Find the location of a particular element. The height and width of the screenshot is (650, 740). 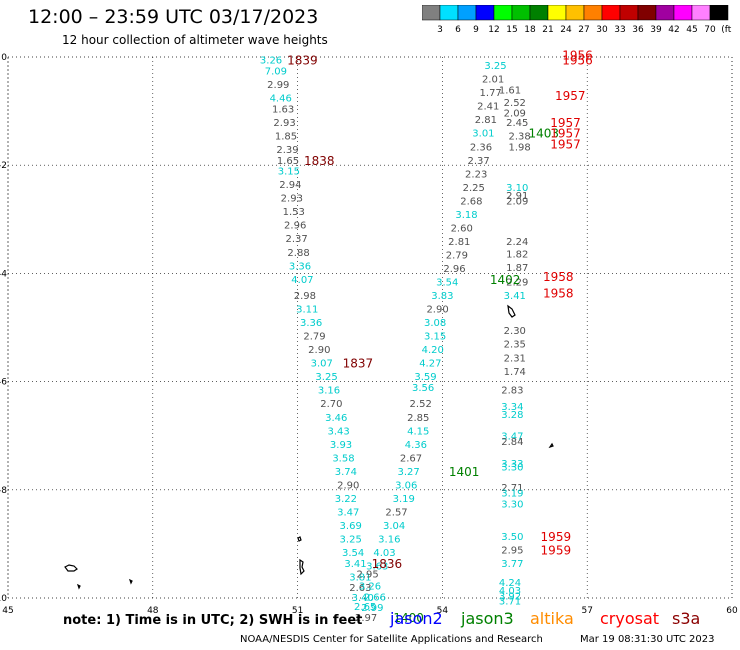

pass-time-label: 1957 is located at coordinates (565, 123).